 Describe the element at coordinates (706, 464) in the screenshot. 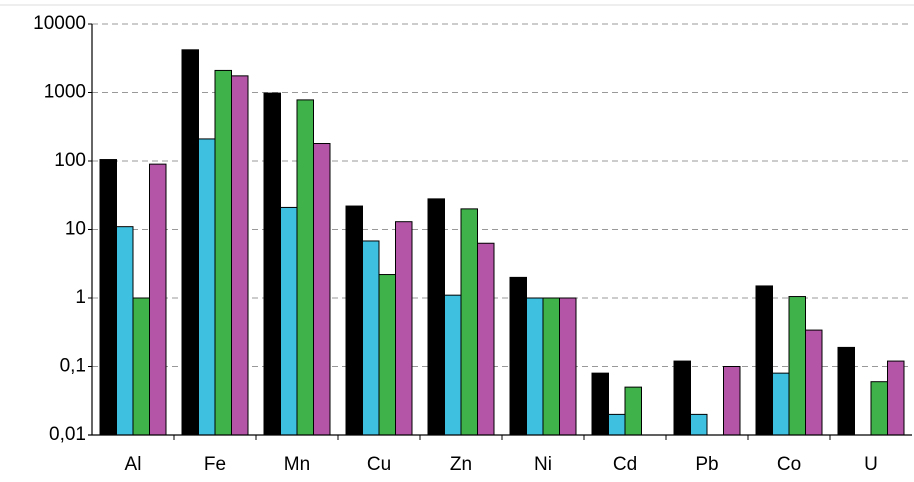

I see `x-tick-label: Pb` at that location.